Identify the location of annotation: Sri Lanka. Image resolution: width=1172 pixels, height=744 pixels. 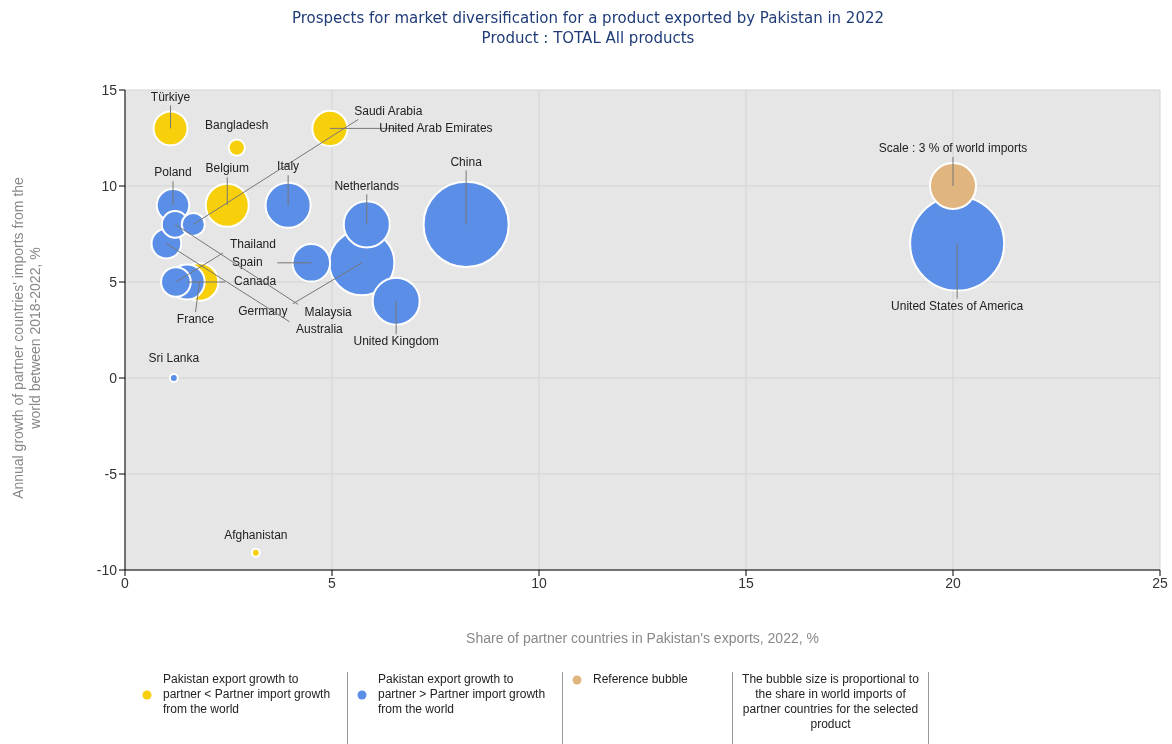
(174, 358).